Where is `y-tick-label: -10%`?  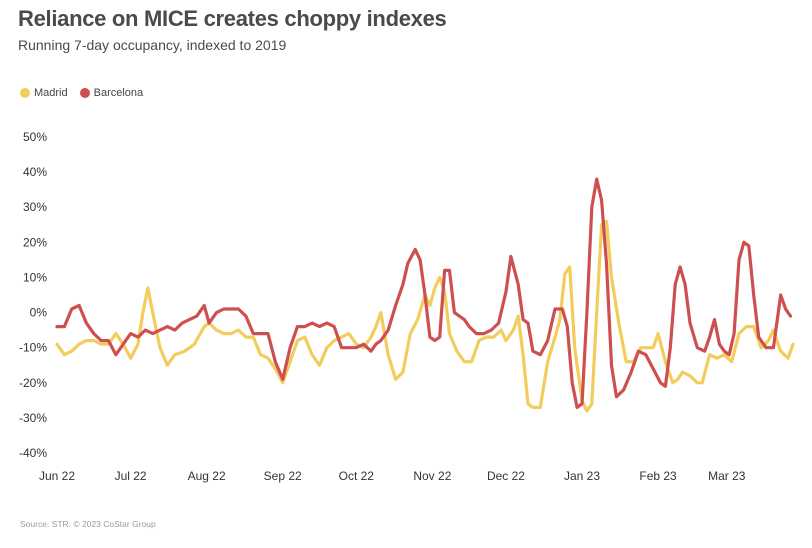 y-tick-label: -10% is located at coordinates (33, 348).